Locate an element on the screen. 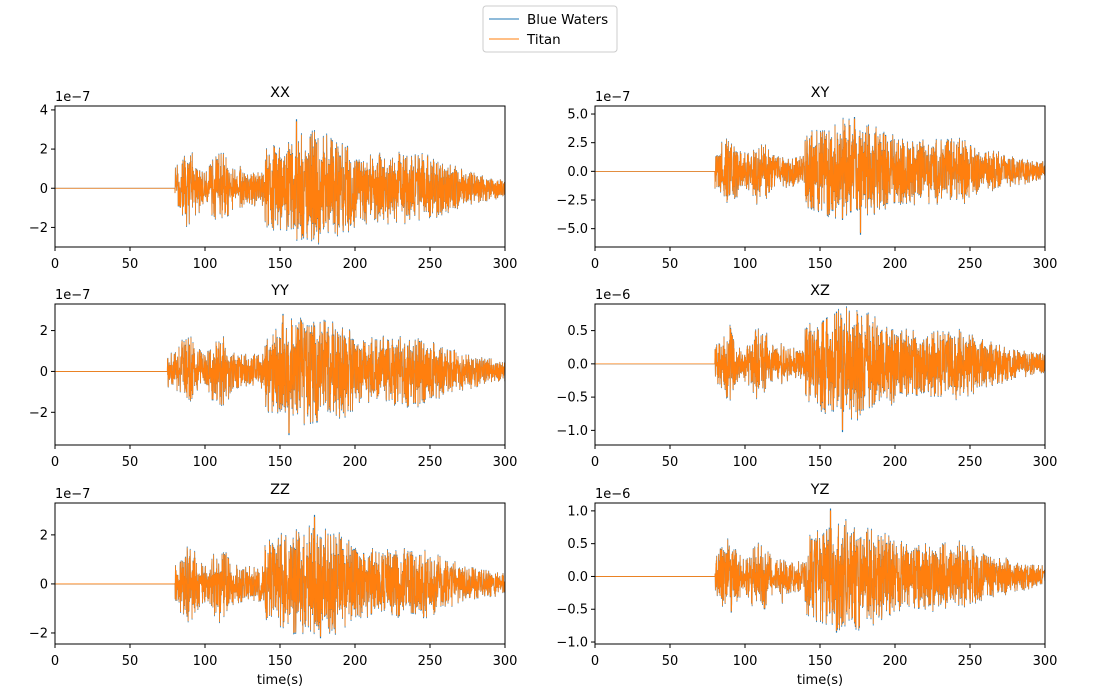  y-tick-label: 4 is located at coordinates (44, 110).